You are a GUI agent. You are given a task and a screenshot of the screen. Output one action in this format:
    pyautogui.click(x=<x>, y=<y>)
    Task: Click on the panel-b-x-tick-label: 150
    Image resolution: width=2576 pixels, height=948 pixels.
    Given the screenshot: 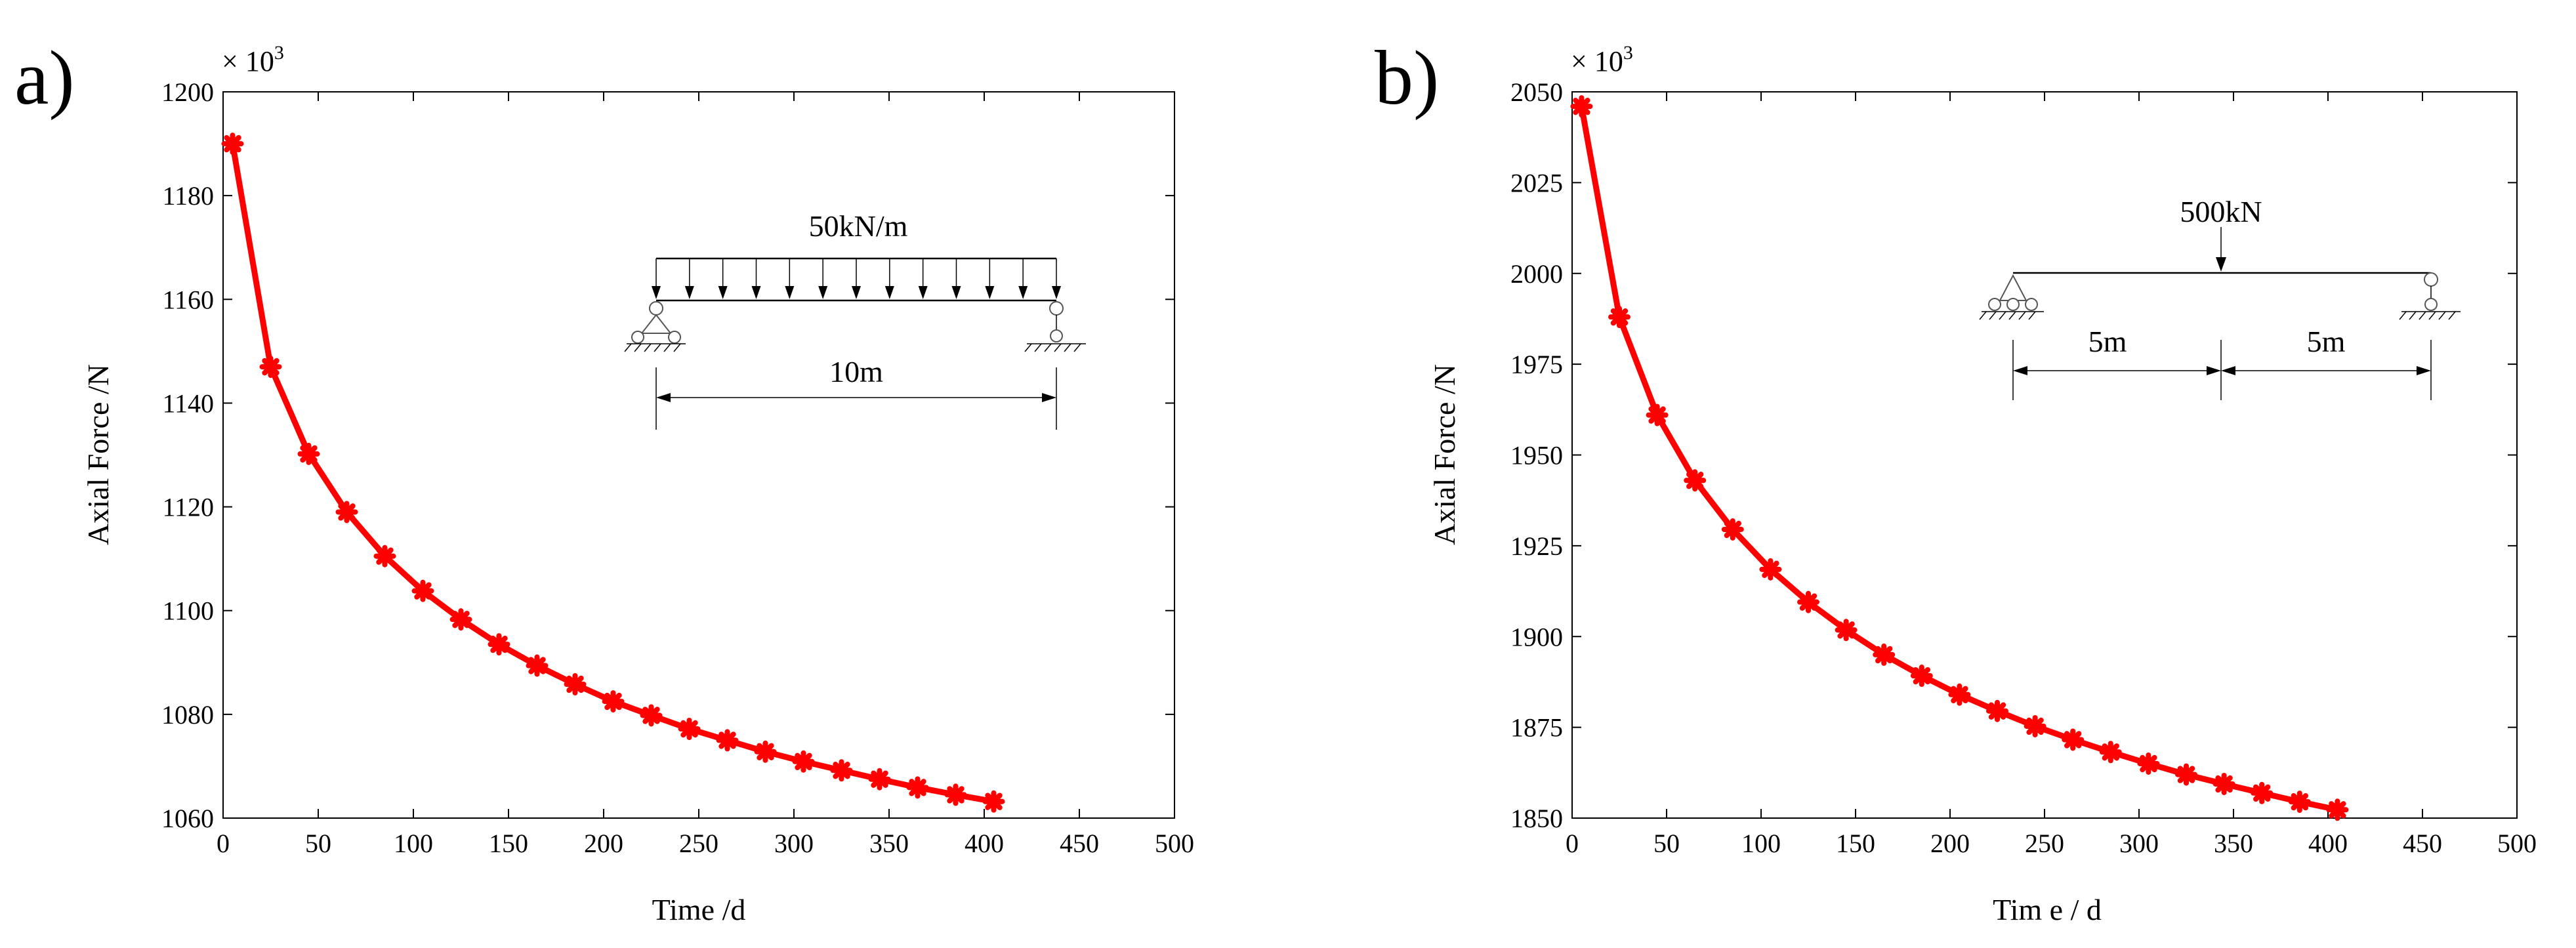 What is the action you would take?
    pyautogui.click(x=1856, y=843)
    